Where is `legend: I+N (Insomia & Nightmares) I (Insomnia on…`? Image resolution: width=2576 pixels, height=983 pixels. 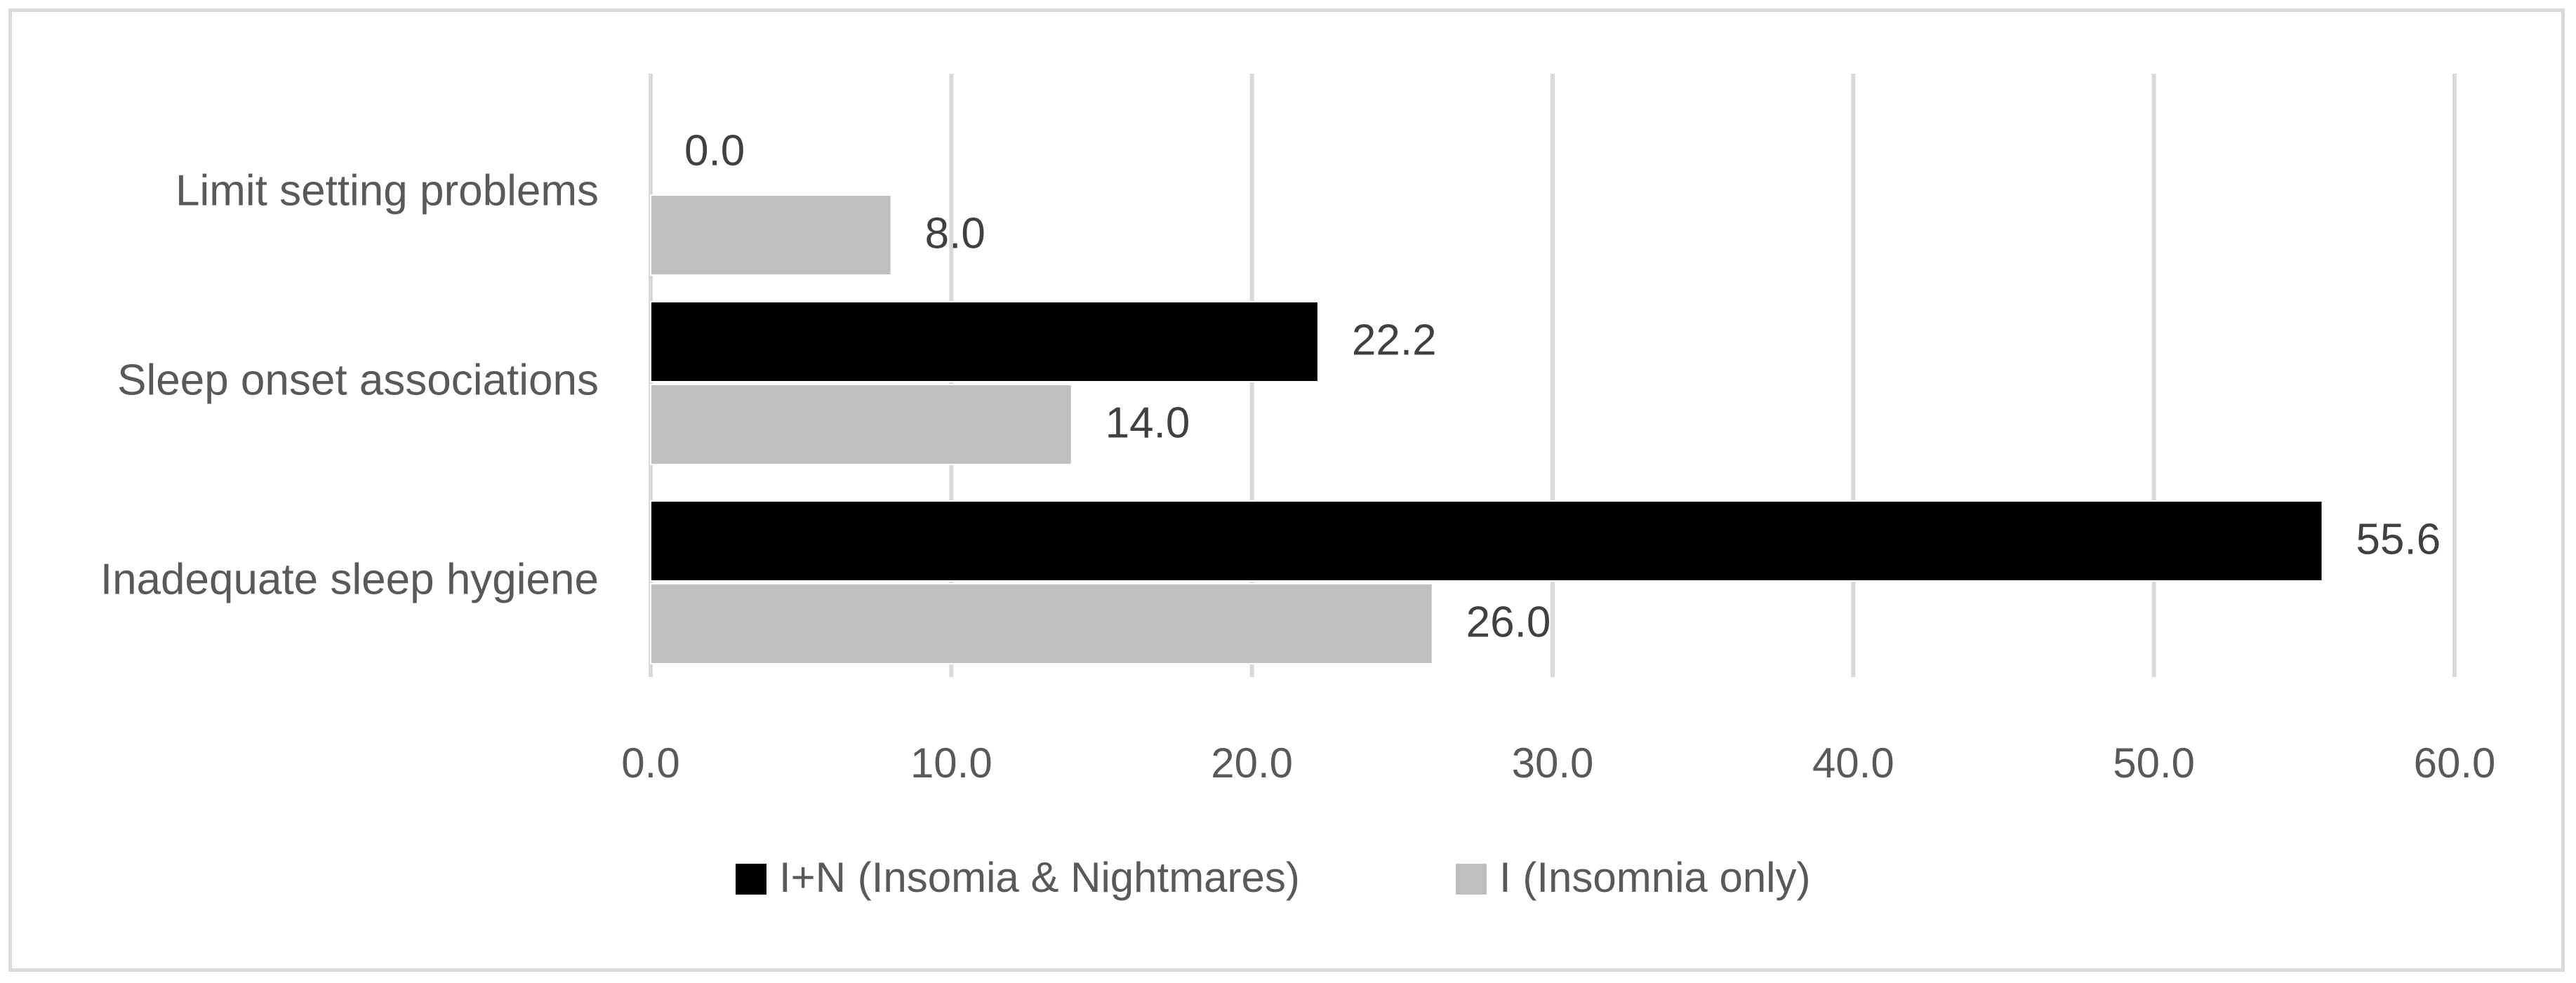 legend: I+N (Insomia & Nightmares) I (Insomnia on… is located at coordinates (1274, 878).